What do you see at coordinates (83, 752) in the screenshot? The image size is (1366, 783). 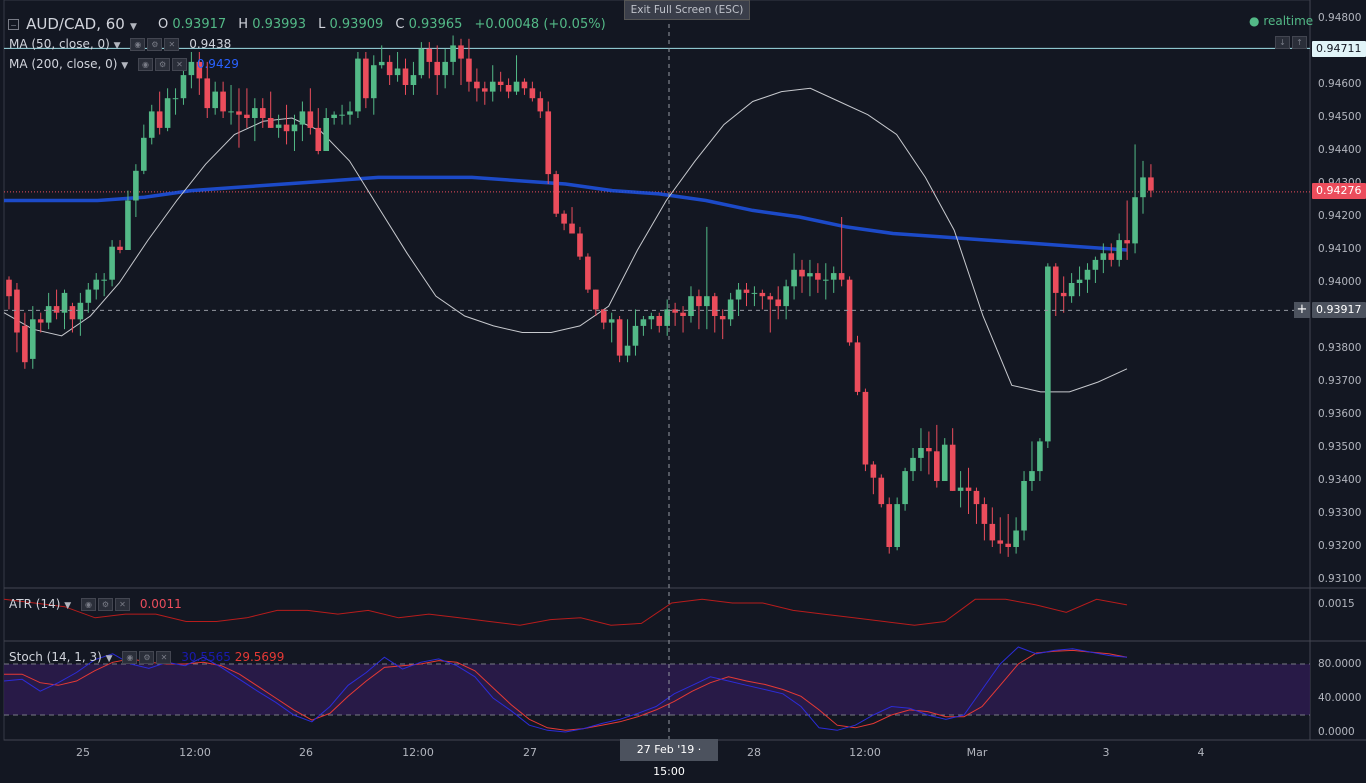 I see `time-tick: 25` at bounding box center [83, 752].